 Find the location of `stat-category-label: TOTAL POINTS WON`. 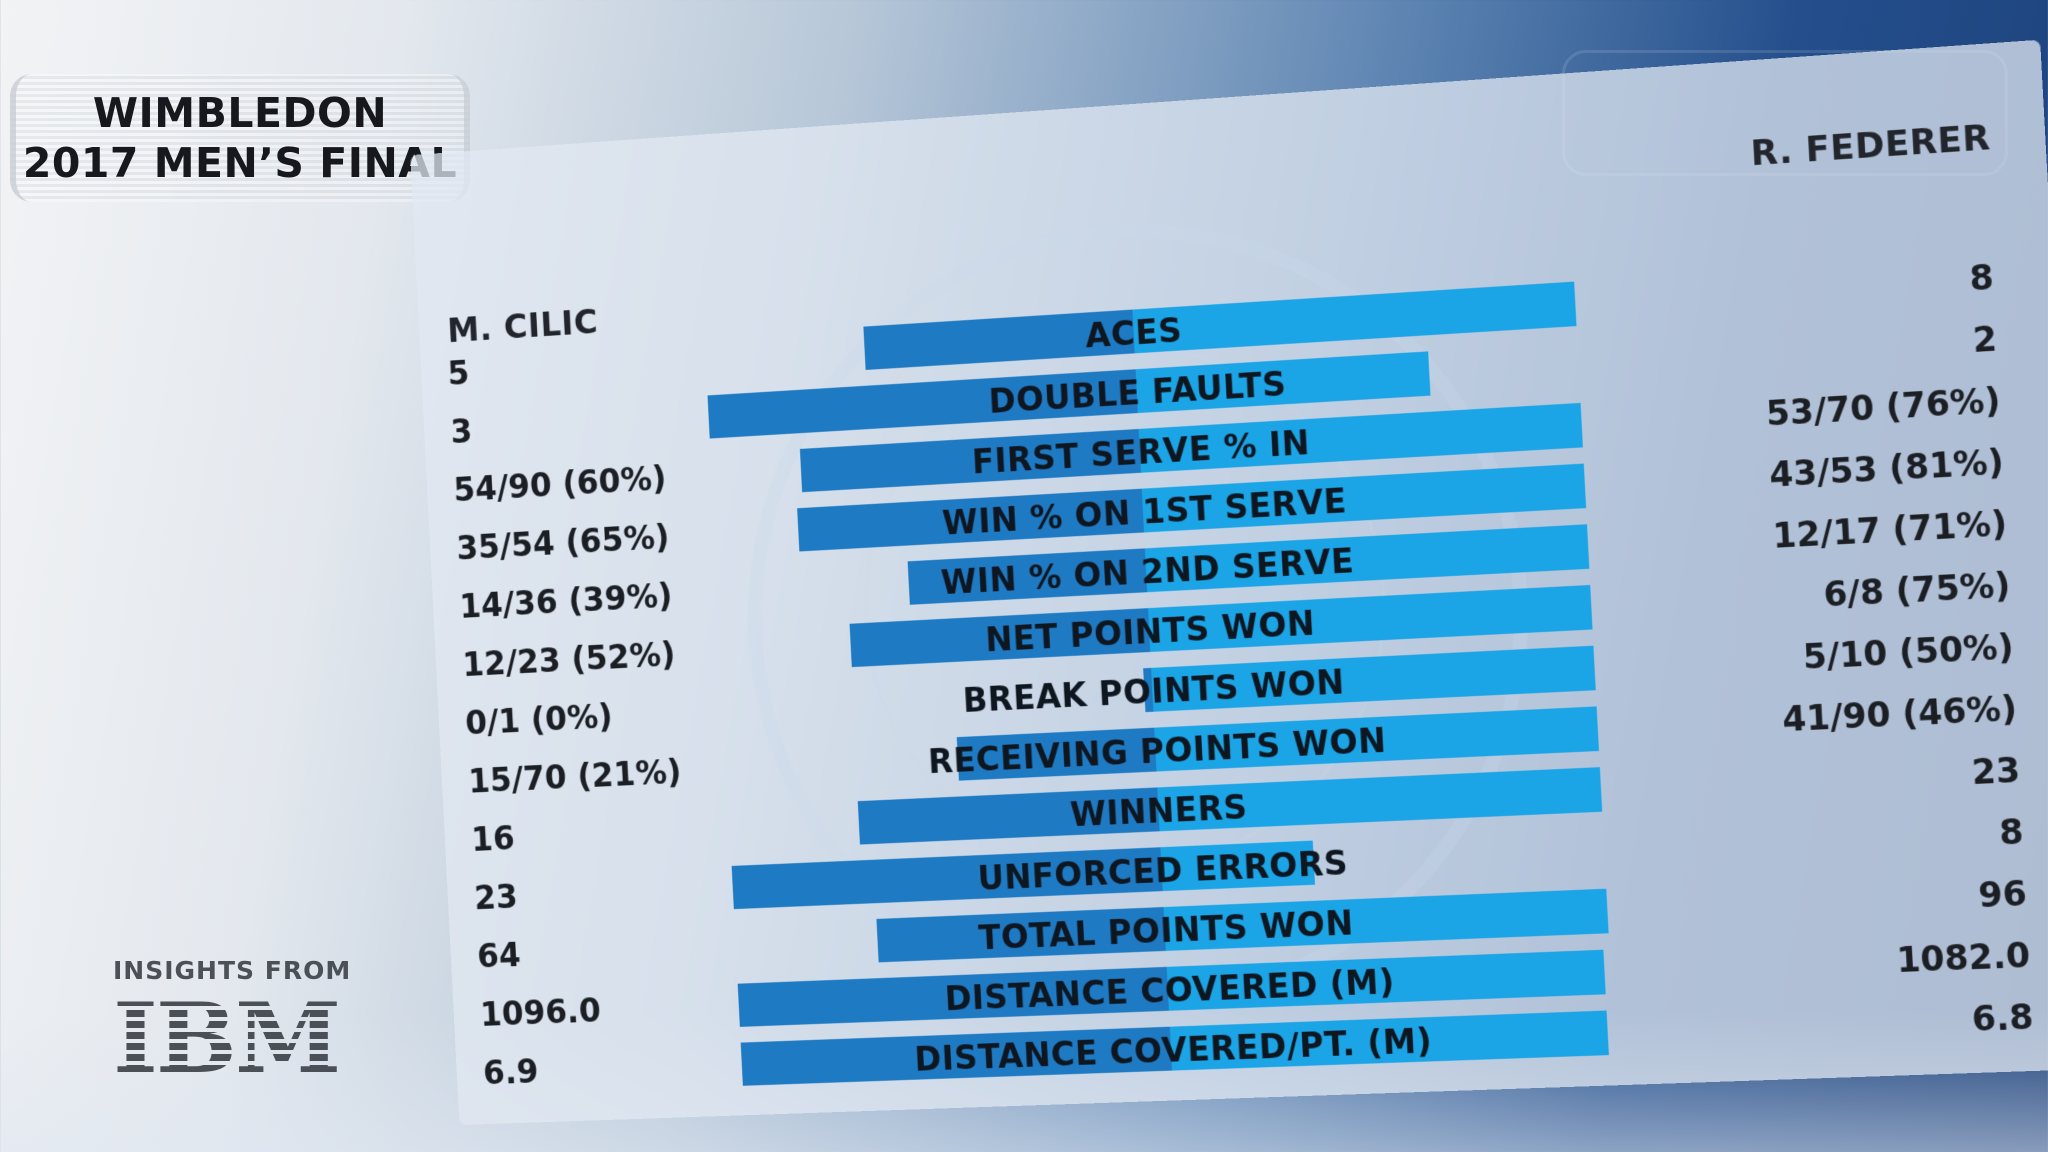

stat-category-label: TOTAL POINTS WON is located at coordinates (1166, 930).